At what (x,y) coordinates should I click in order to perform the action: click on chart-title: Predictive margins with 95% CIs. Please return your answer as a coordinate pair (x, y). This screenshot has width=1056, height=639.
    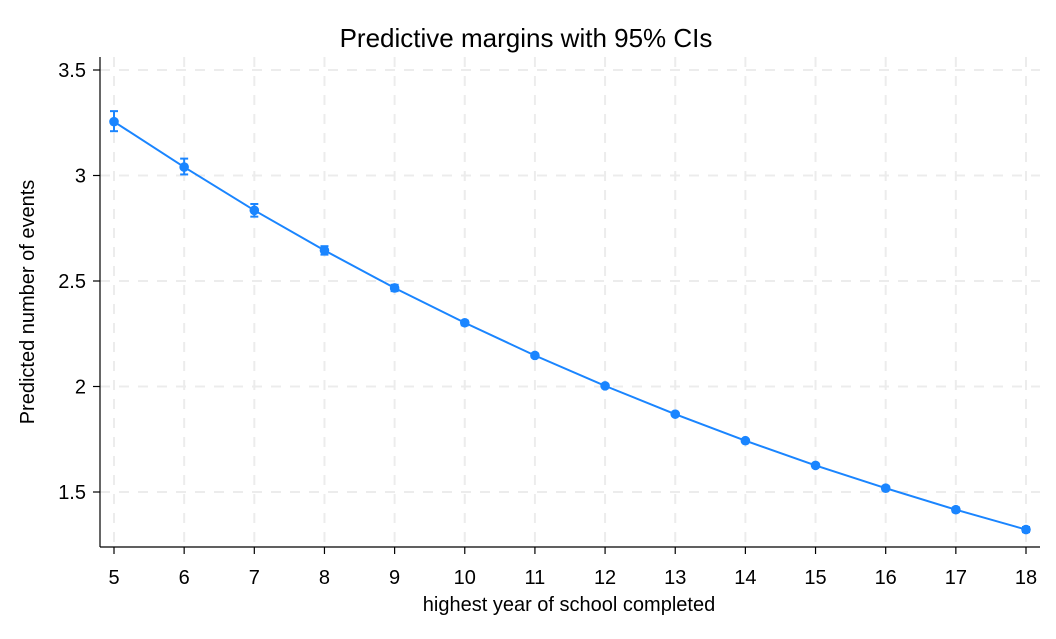
    Looking at the image, I should click on (526, 38).